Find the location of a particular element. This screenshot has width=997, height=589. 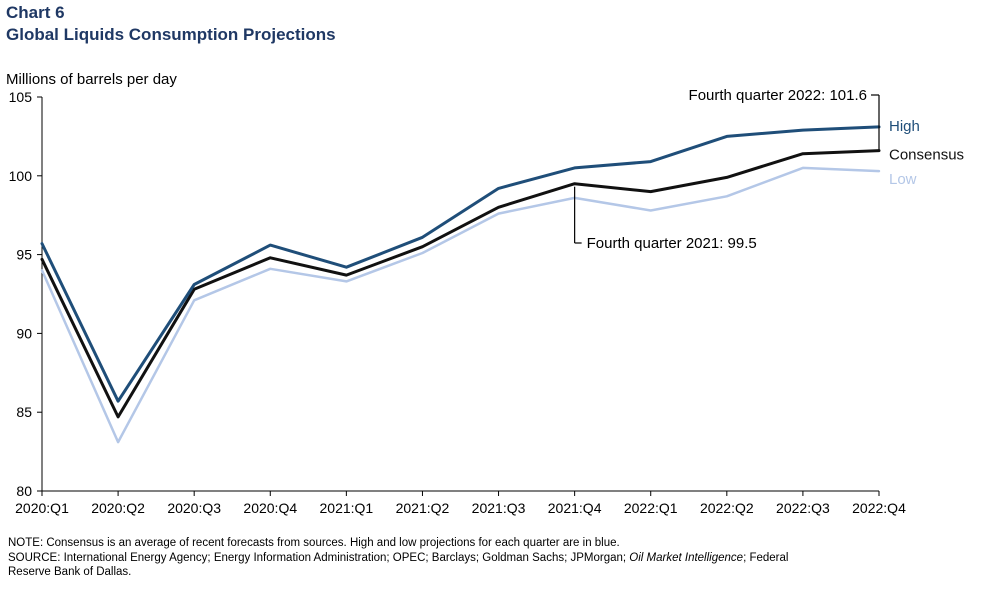

x-tick-label: 2022:Q4 is located at coordinates (879, 508).